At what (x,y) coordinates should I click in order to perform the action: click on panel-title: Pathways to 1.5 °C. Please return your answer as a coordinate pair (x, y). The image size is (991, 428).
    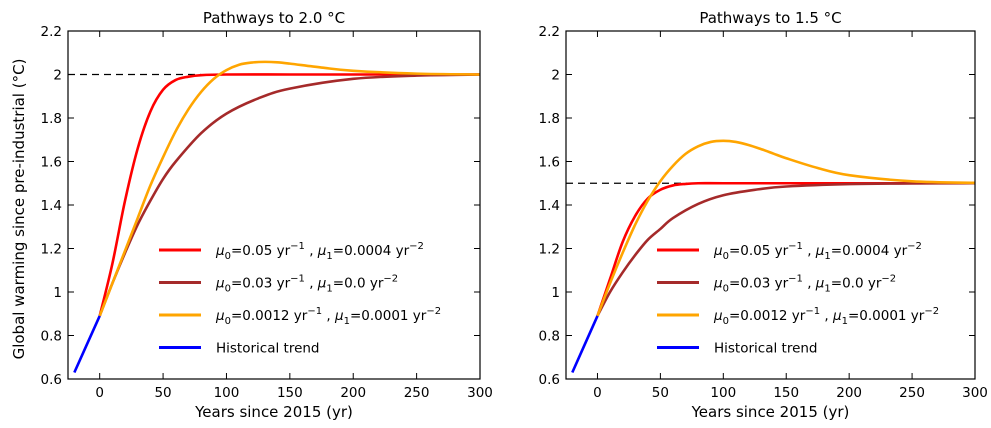
    Looking at the image, I should click on (770, 18).